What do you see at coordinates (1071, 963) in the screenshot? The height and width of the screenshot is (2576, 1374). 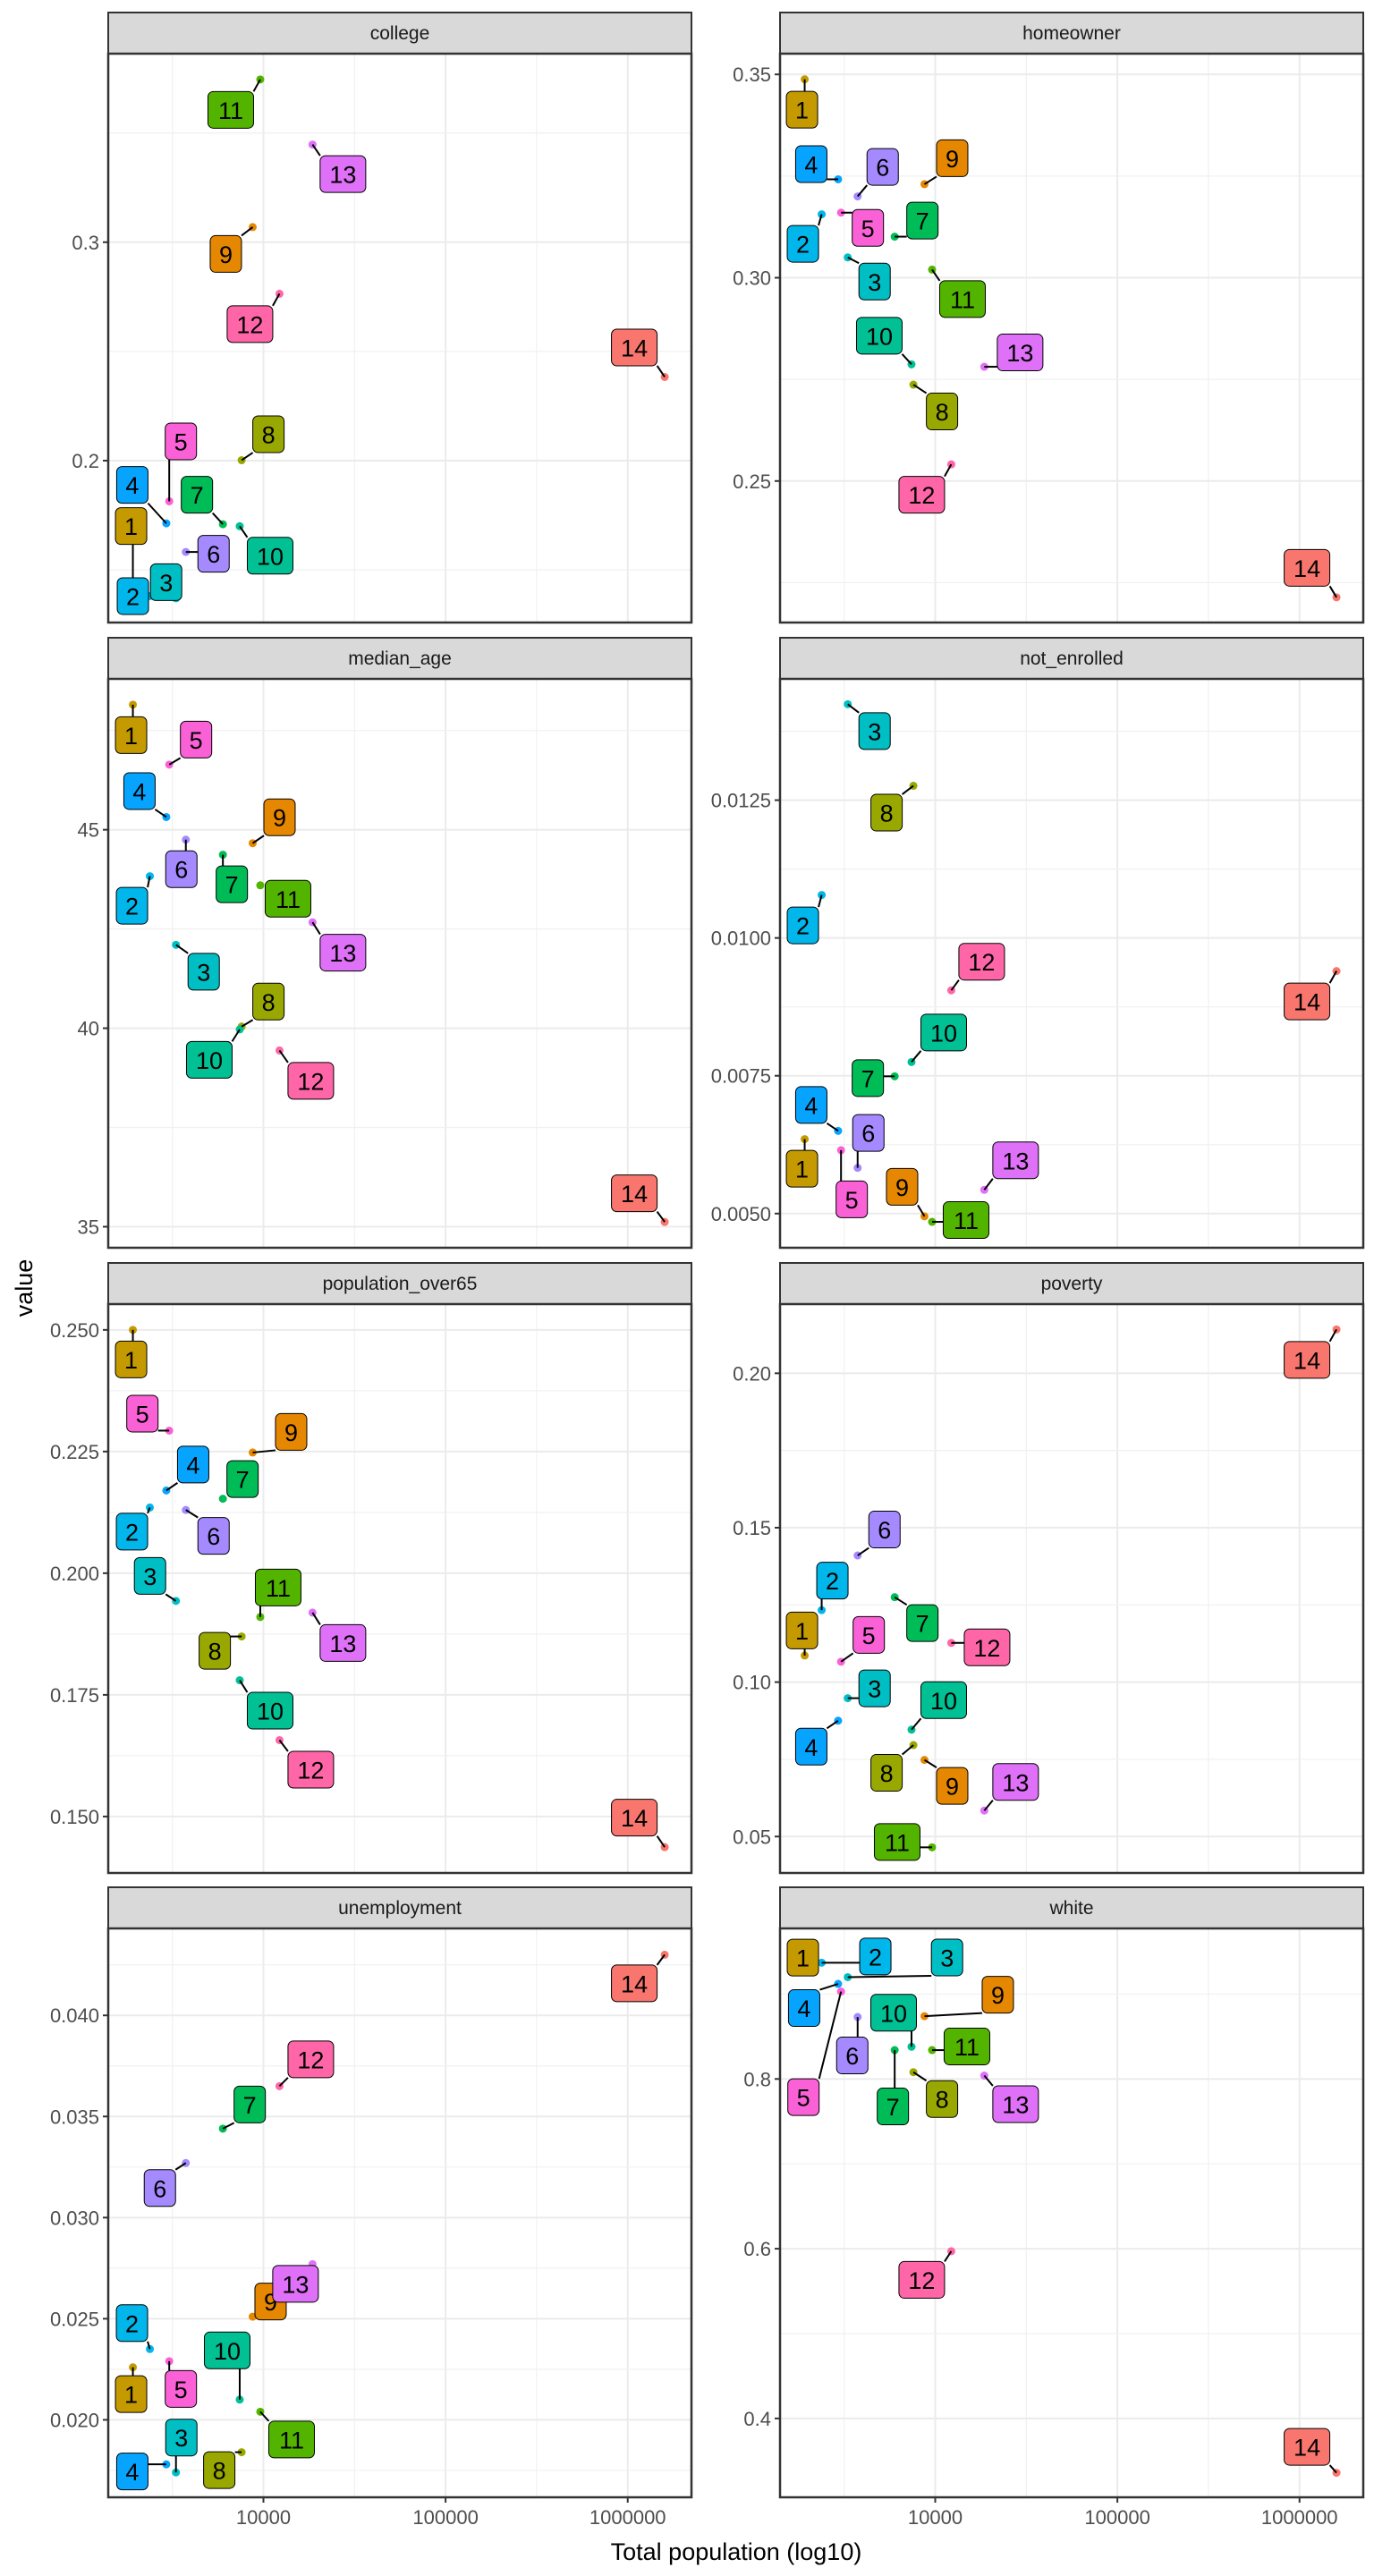 I see `panel-background` at bounding box center [1071, 963].